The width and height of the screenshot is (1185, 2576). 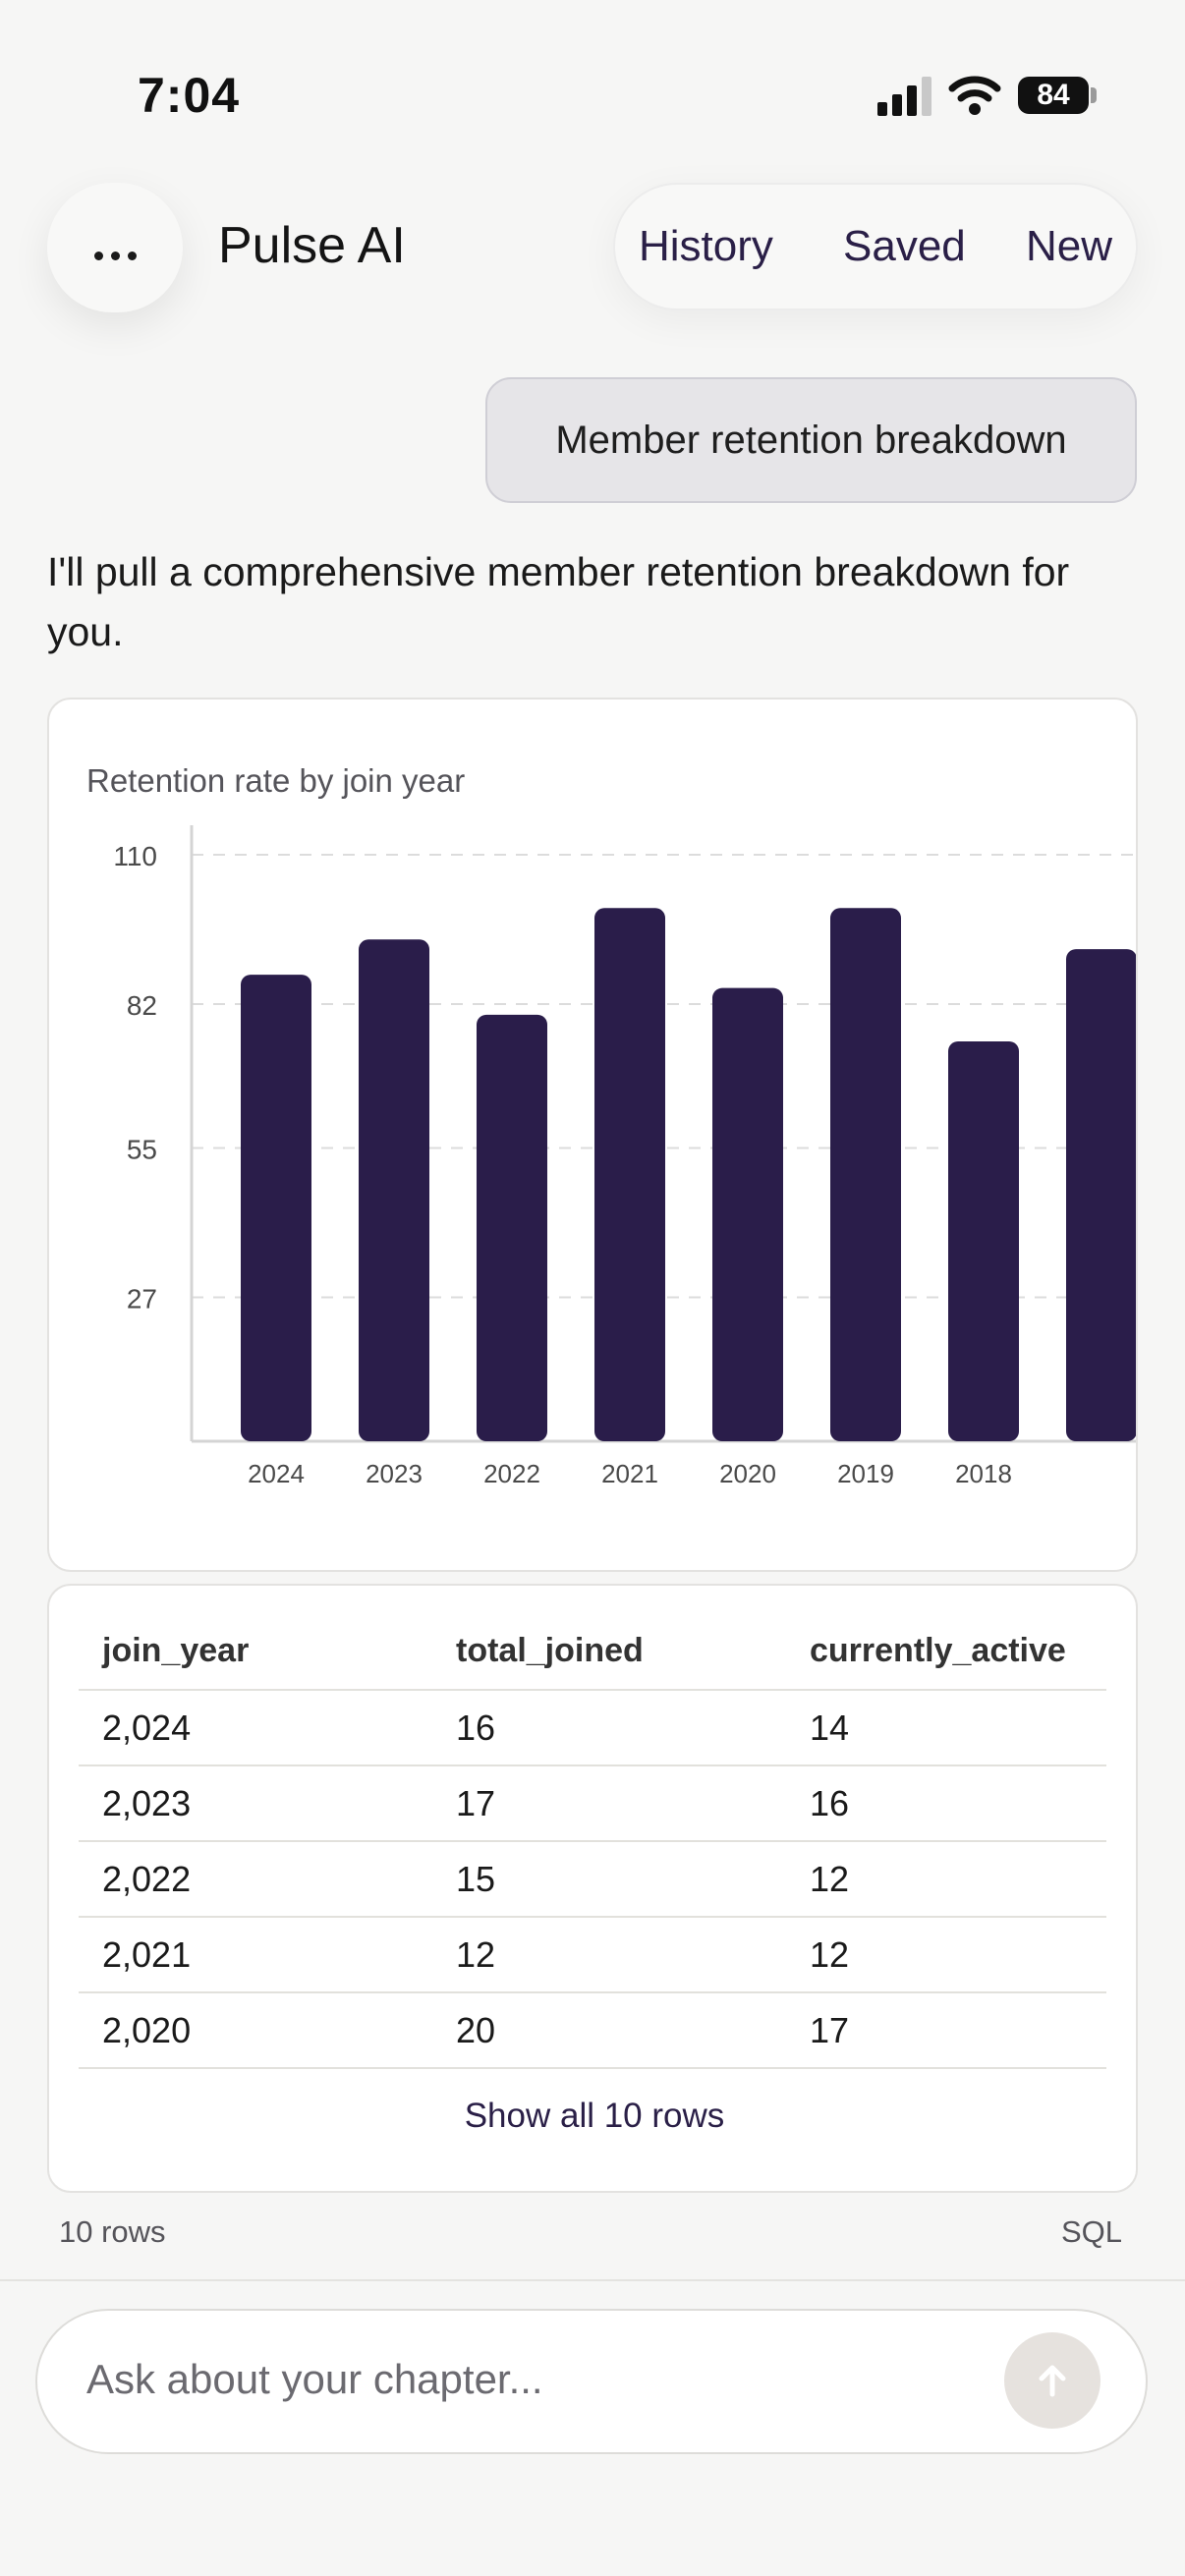 What do you see at coordinates (115, 255) in the screenshot?
I see `more-horizontal-icon` at bounding box center [115, 255].